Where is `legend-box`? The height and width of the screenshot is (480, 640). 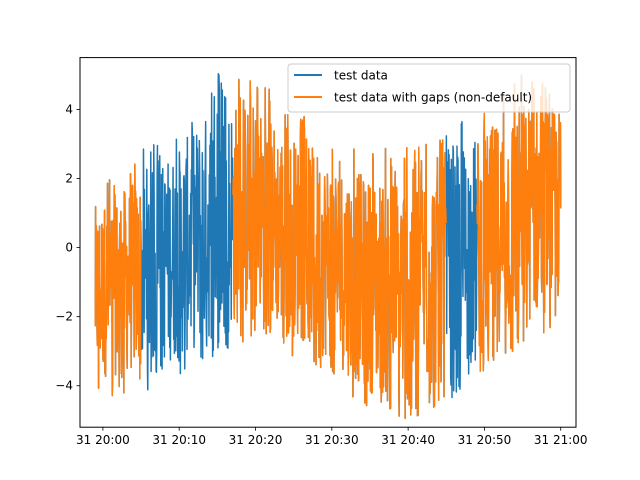 legend-box is located at coordinates (429, 88).